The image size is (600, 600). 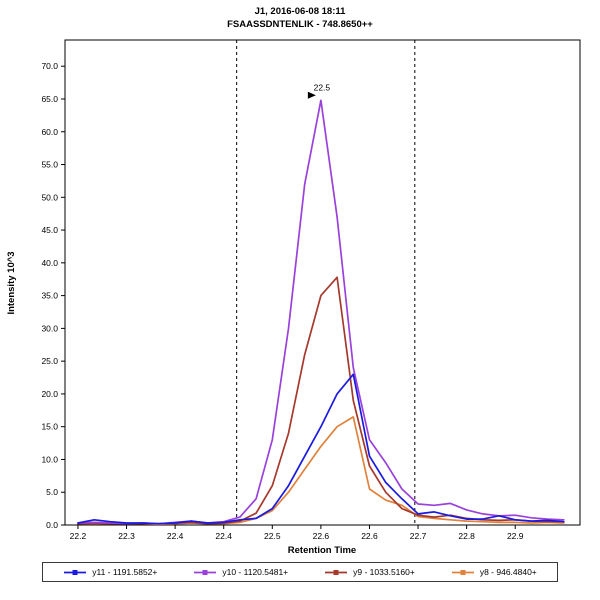 What do you see at coordinates (11, 282) in the screenshot?
I see `y-axis-label: Intensity 10^3` at bounding box center [11, 282].